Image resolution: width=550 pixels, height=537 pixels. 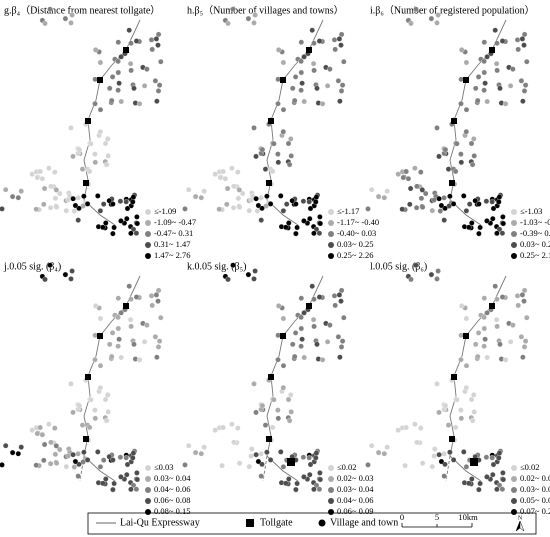 What do you see at coordinates (172, 255) in the screenshot?
I see `legend-label: 1.47~ 2.76` at bounding box center [172, 255].